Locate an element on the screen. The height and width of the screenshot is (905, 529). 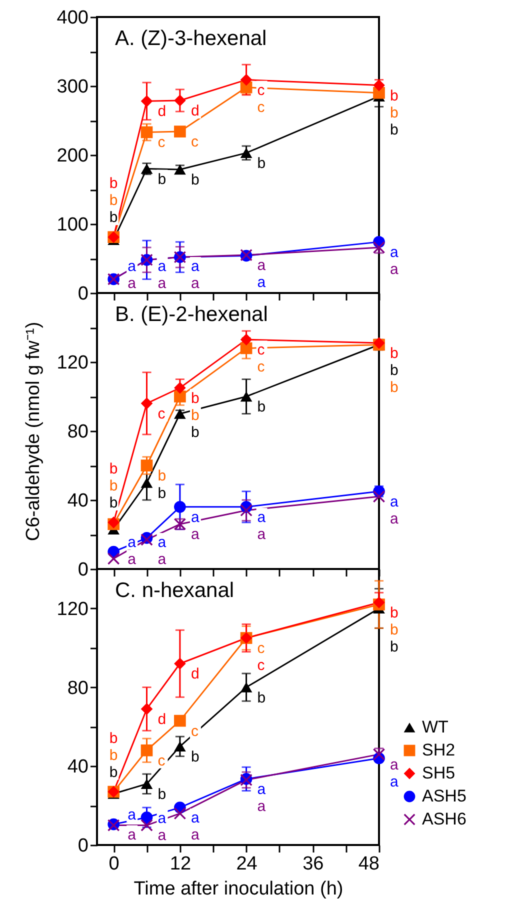
legend-label: WT is located at coordinates (435, 727).